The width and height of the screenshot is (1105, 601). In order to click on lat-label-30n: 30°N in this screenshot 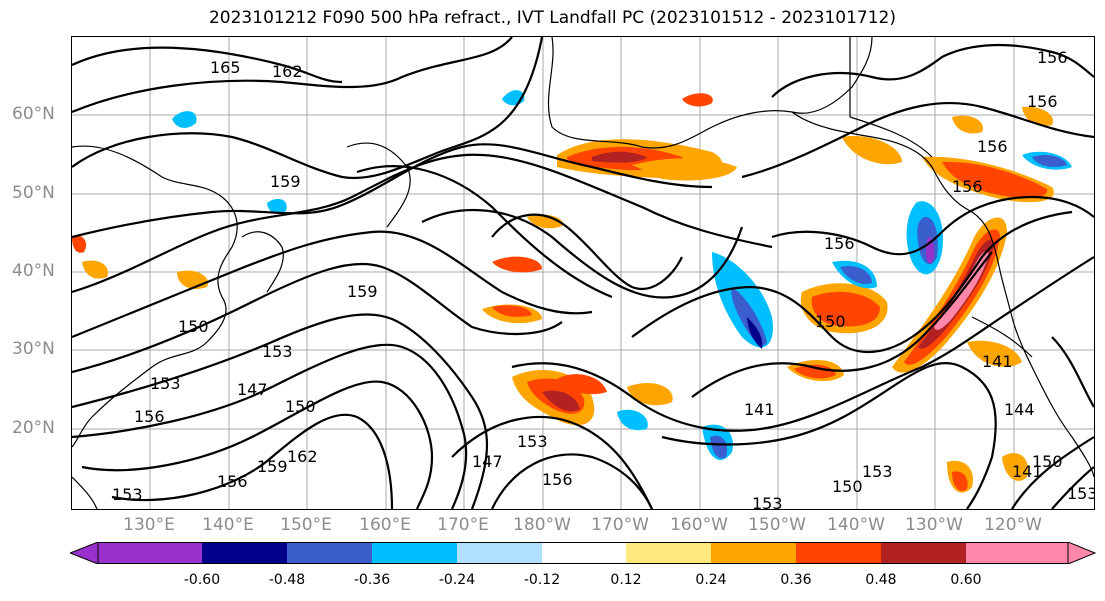, I will do `click(33, 349)`.